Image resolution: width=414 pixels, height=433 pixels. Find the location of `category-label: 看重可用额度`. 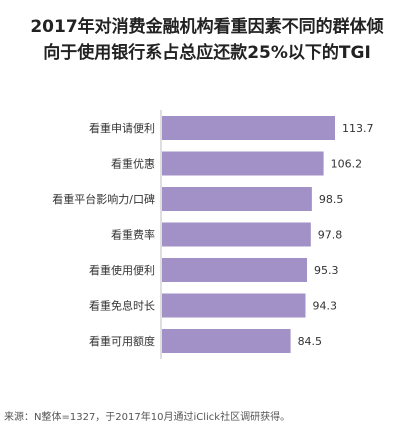

category-label: 看重可用额度 is located at coordinates (122, 341).